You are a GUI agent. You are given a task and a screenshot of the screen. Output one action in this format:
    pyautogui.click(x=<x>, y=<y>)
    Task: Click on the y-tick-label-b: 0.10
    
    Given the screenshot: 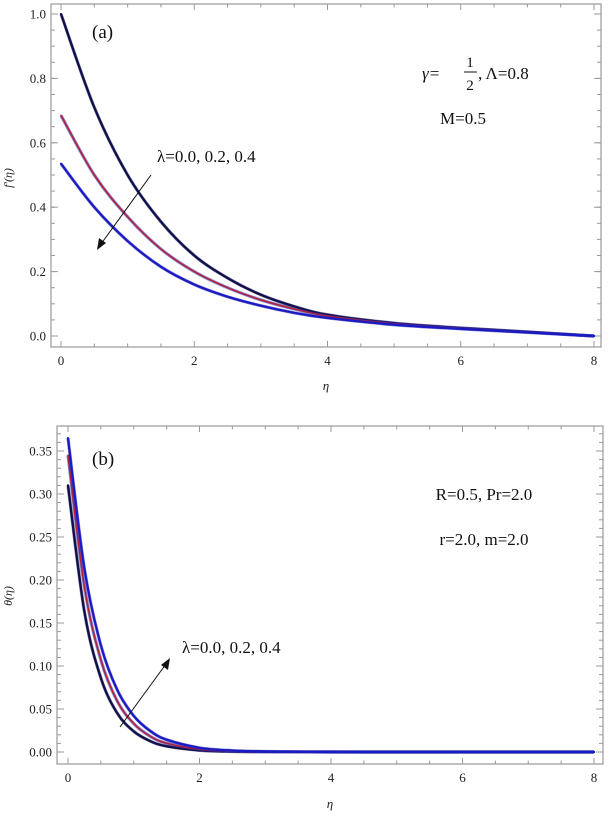 What is the action you would take?
    pyautogui.click(x=40, y=666)
    